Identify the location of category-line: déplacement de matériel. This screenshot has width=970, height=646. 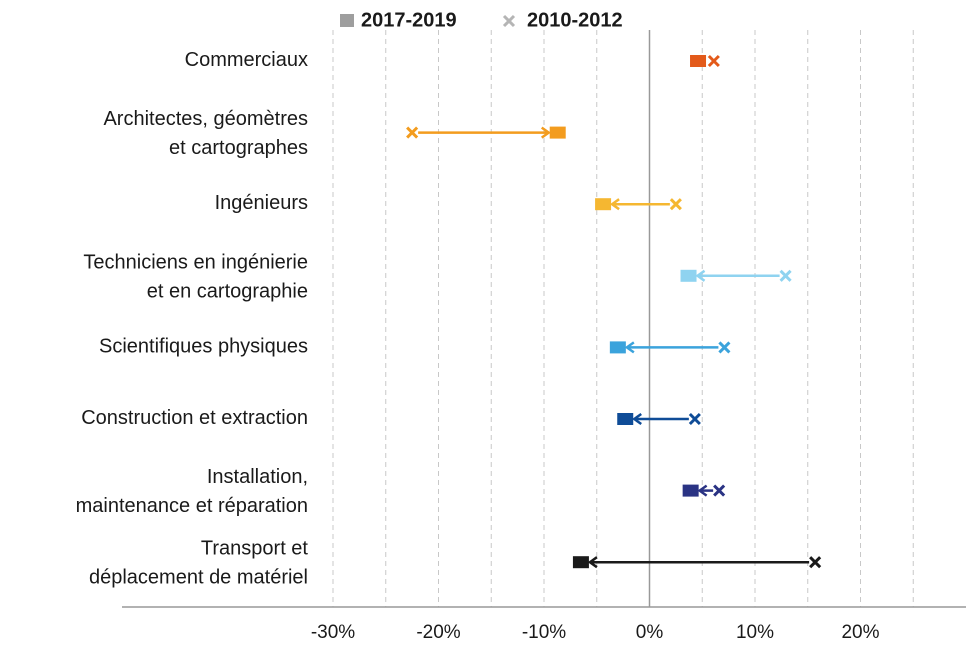
(198, 578).